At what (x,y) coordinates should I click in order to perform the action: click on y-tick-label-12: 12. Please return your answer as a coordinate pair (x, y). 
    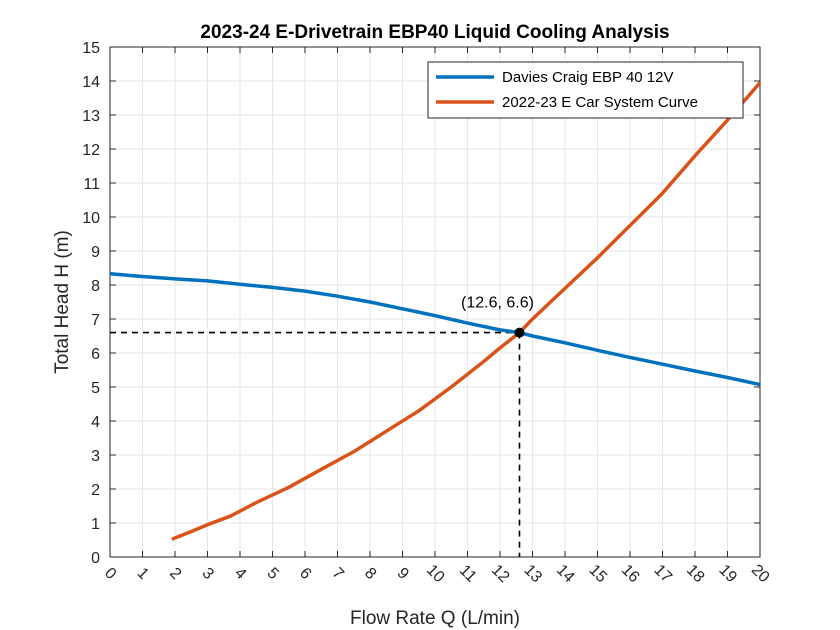
    Looking at the image, I should click on (91, 150).